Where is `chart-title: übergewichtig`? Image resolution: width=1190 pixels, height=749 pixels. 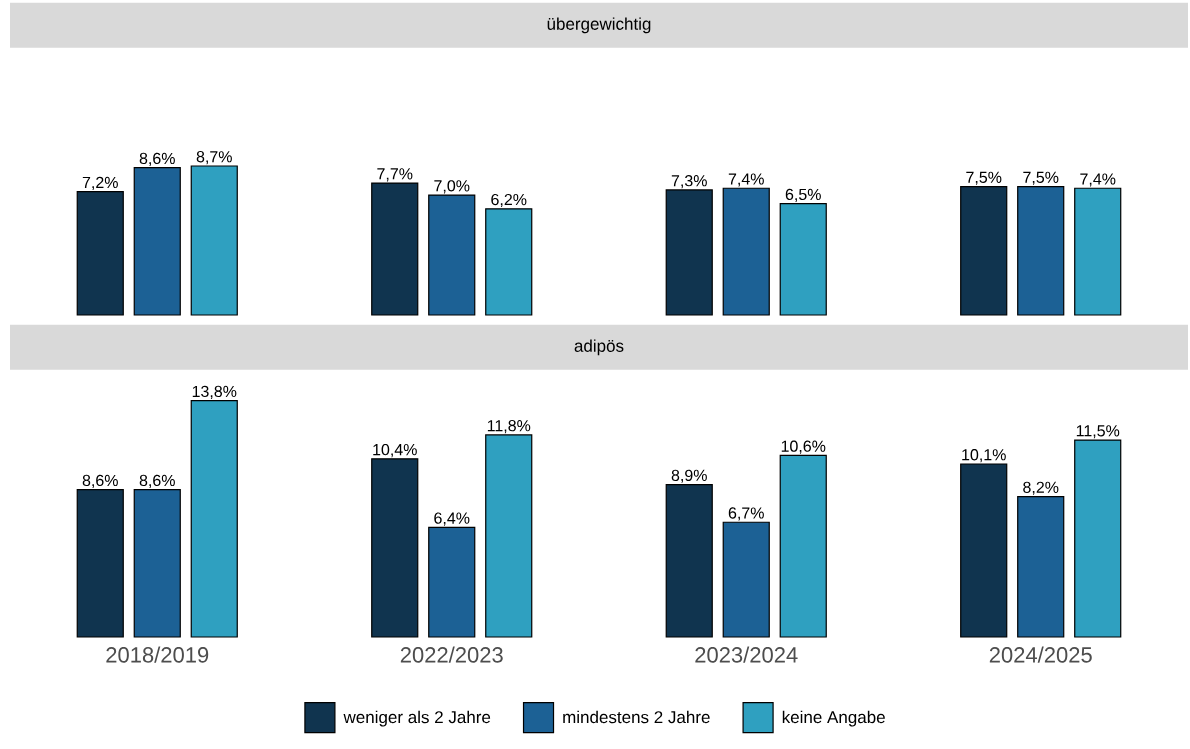 chart-title: übergewichtig is located at coordinates (599, 25).